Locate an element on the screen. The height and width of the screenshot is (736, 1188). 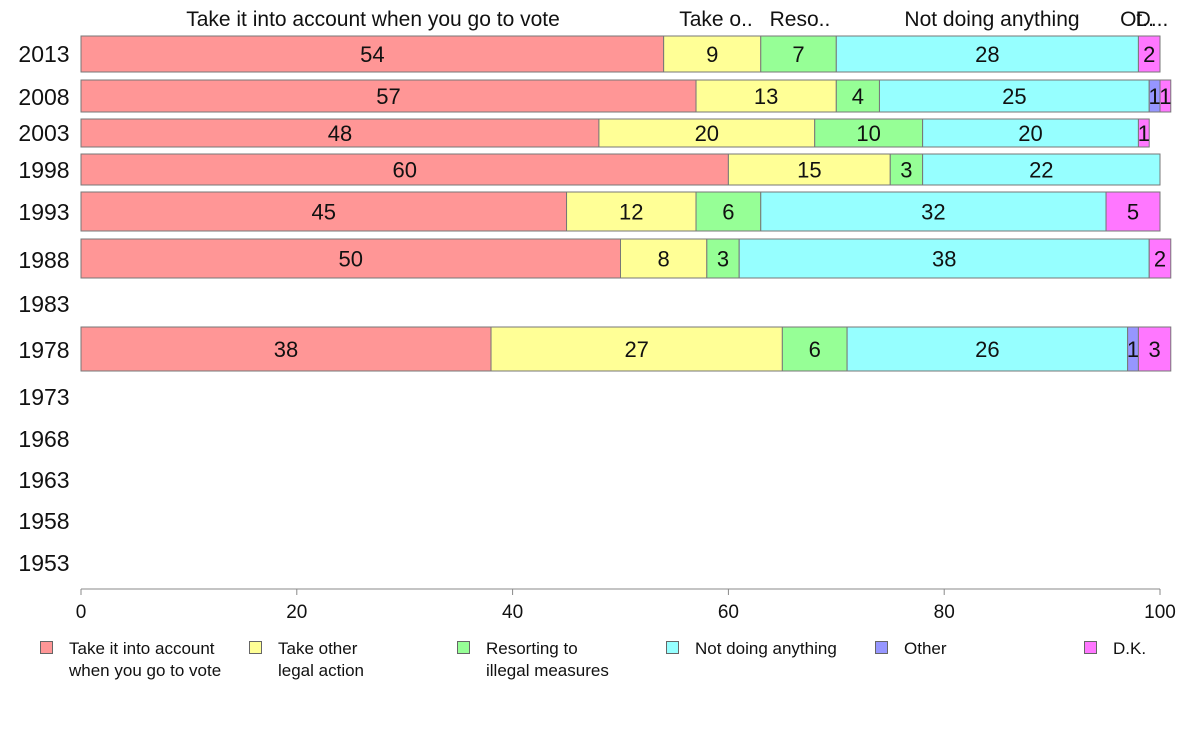
category-label: 1968 is located at coordinates (43, 439).